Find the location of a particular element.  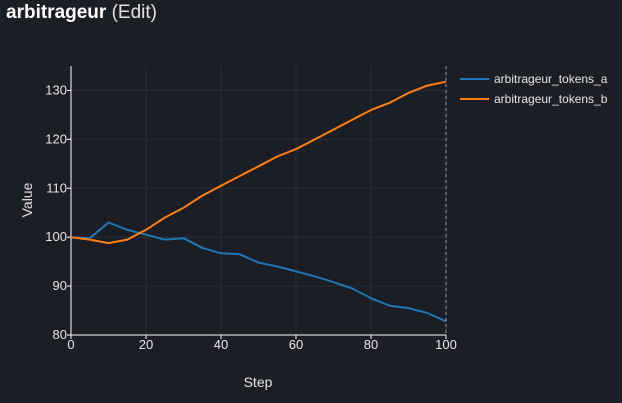

y-axis-title: Value is located at coordinates (27, 199).